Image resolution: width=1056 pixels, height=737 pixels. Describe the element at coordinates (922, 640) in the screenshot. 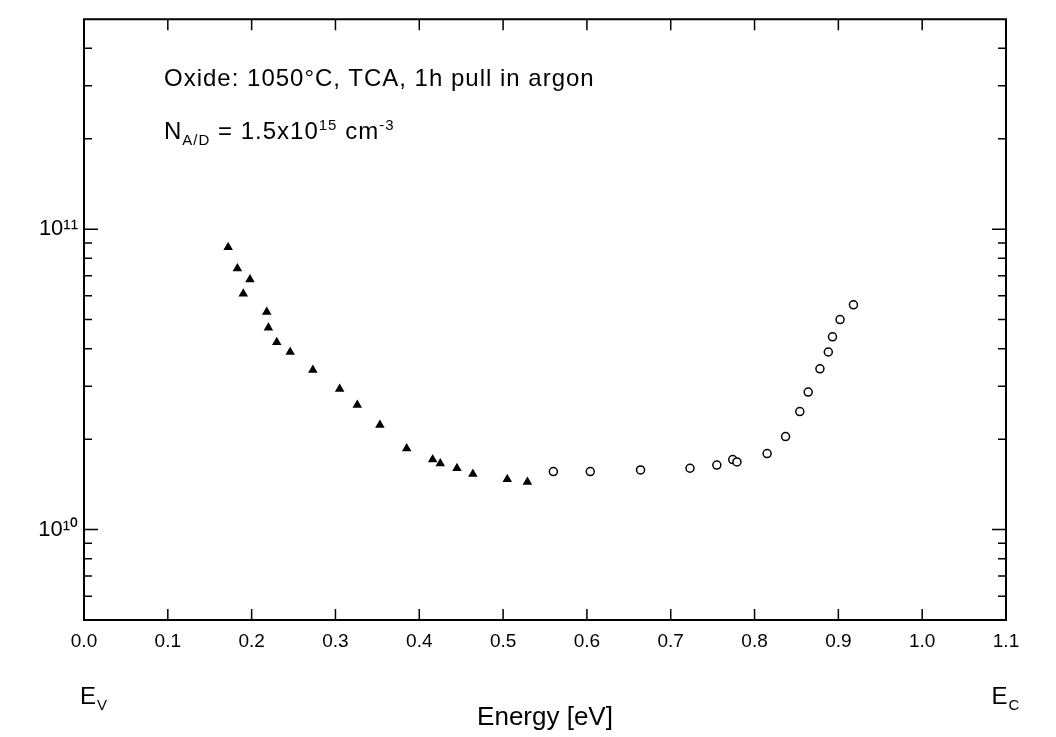

I see `x-tick-label: 1.0` at that location.